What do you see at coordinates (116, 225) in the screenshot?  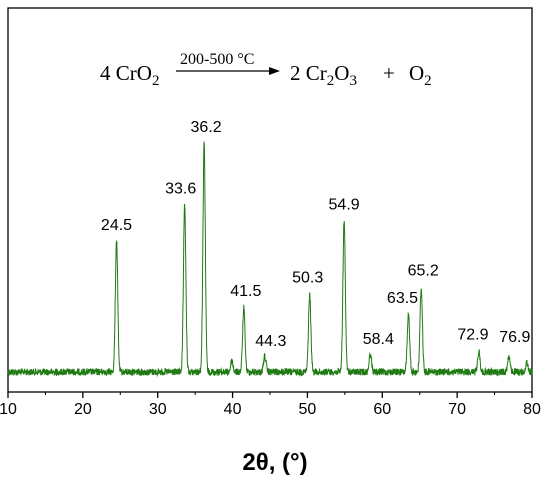 I see `peak-label: 24.5` at bounding box center [116, 225].